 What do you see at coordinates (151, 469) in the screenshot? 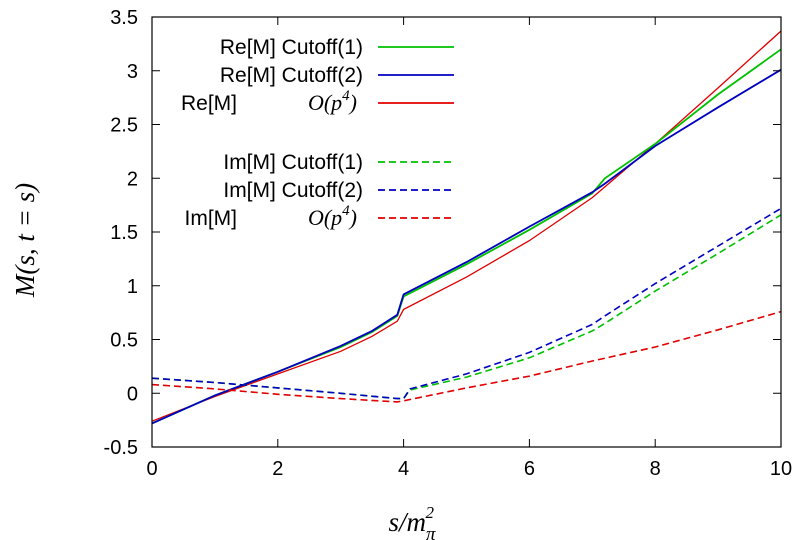
I see `x-tick-label: 0` at bounding box center [151, 469].